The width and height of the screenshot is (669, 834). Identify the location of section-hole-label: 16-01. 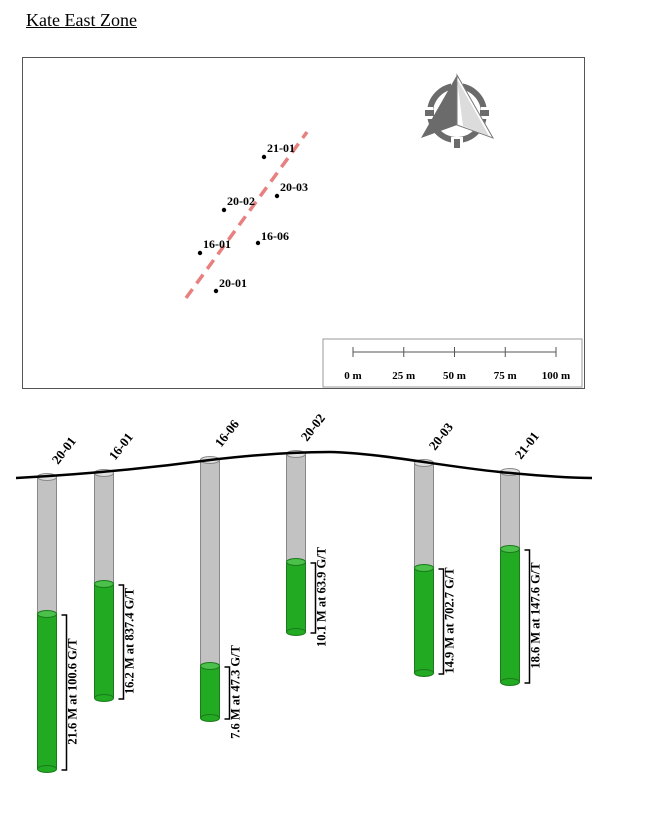
(121, 446).